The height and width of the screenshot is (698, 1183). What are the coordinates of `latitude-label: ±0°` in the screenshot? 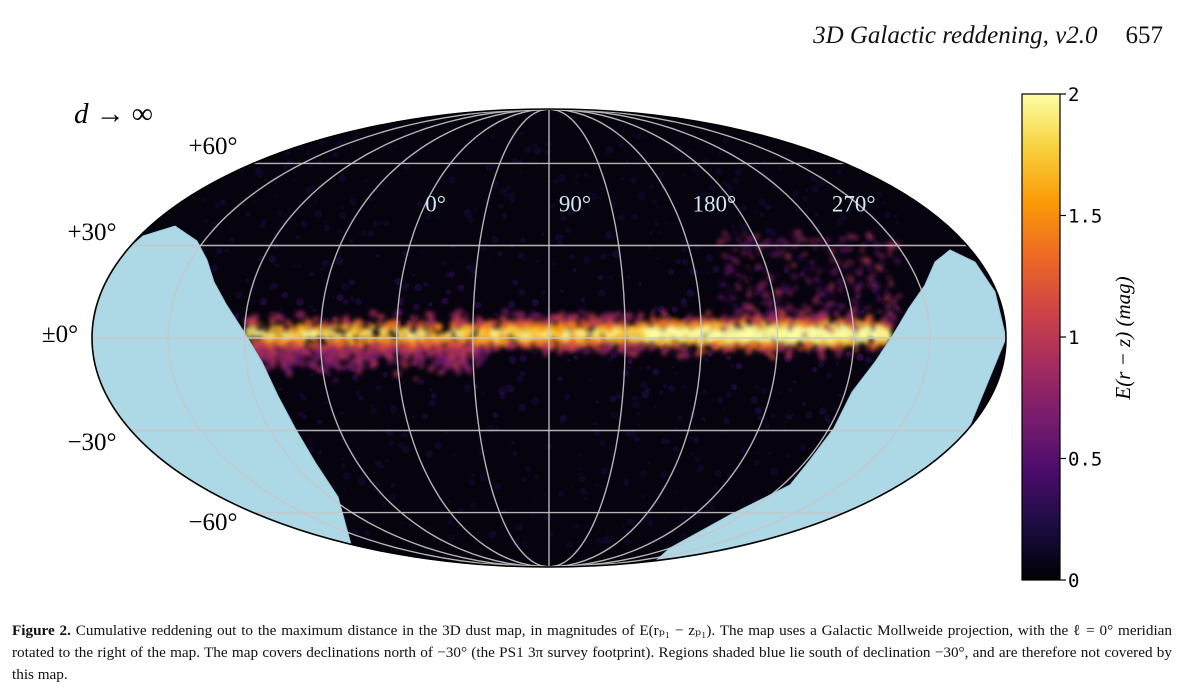 It's located at (60, 334).